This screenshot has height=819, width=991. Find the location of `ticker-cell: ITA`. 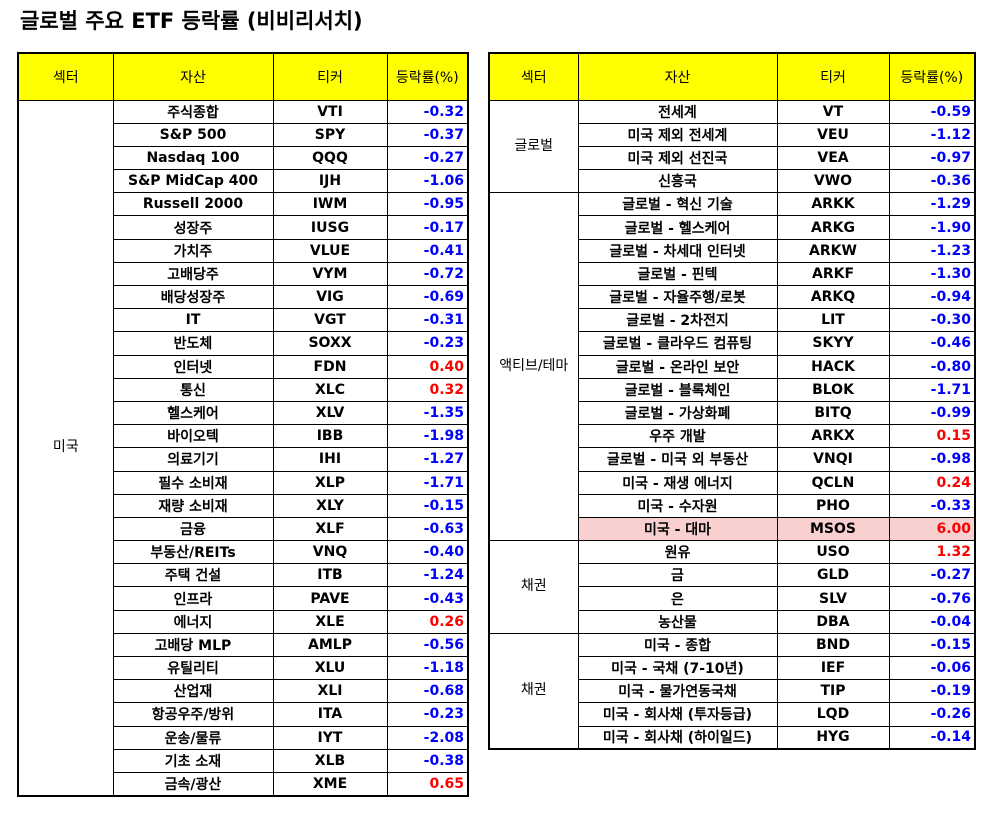

ticker-cell: ITA is located at coordinates (330, 714).